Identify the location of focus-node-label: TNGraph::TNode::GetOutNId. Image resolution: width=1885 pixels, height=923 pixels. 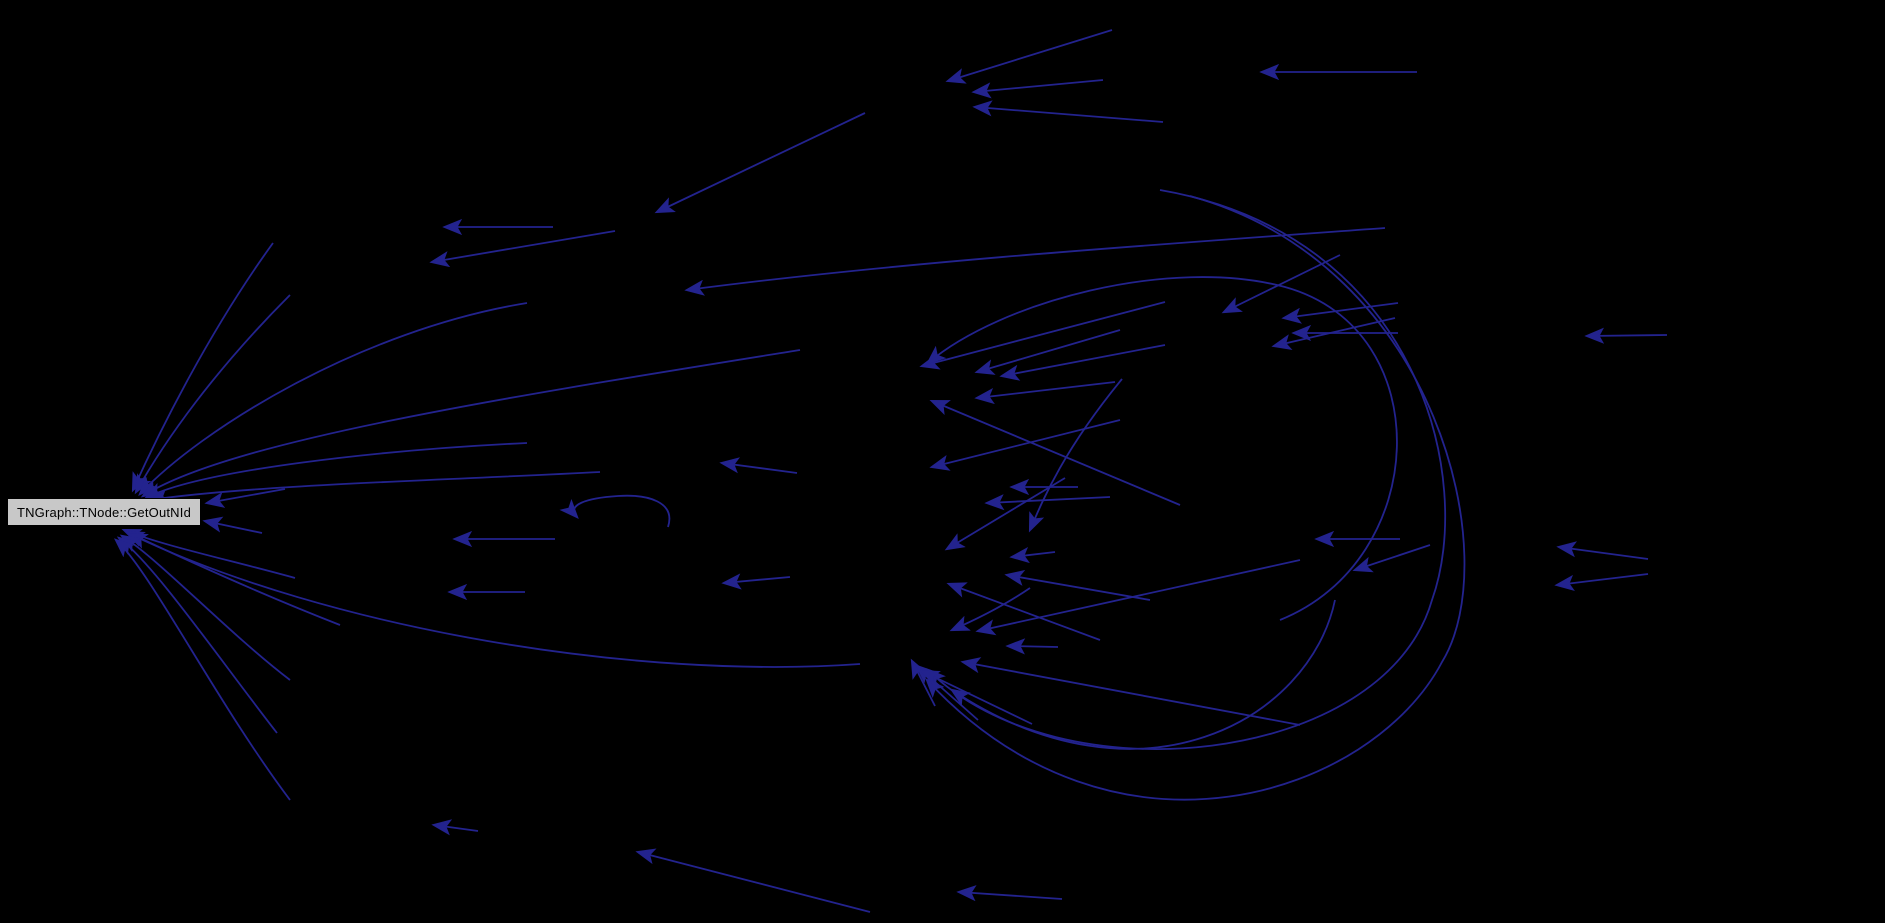
(104, 512).